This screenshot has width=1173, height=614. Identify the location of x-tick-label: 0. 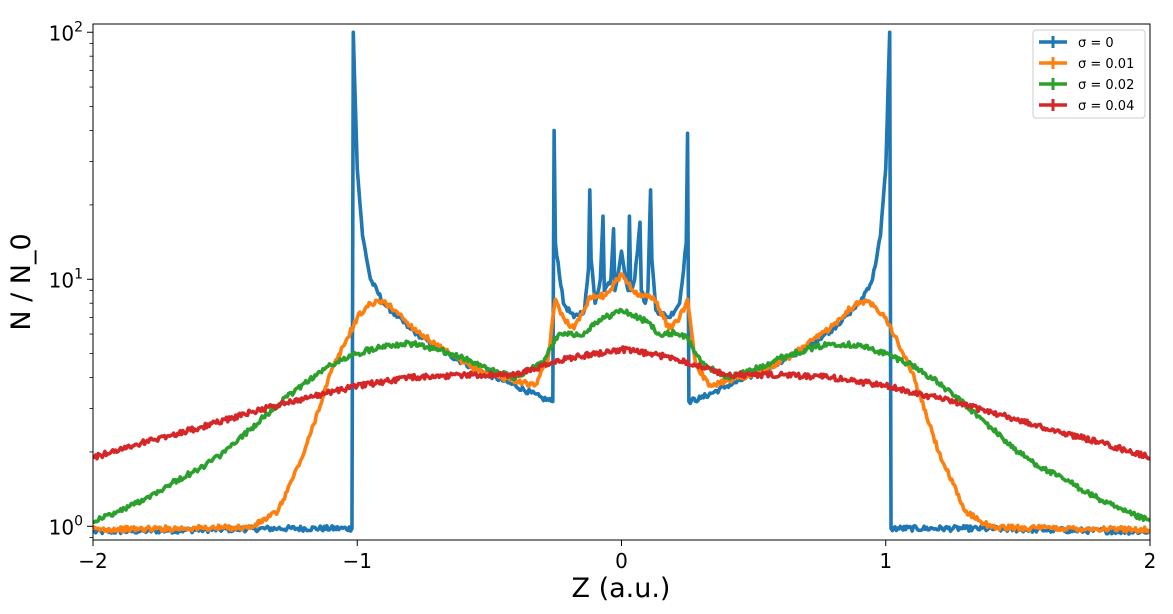
(621, 561).